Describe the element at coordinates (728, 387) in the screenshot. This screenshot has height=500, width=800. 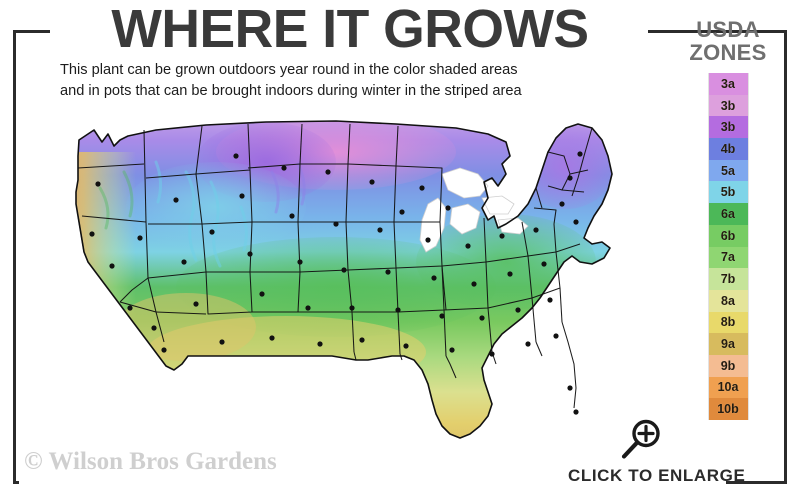
I see `legend-swatch-10a: 10a` at that location.